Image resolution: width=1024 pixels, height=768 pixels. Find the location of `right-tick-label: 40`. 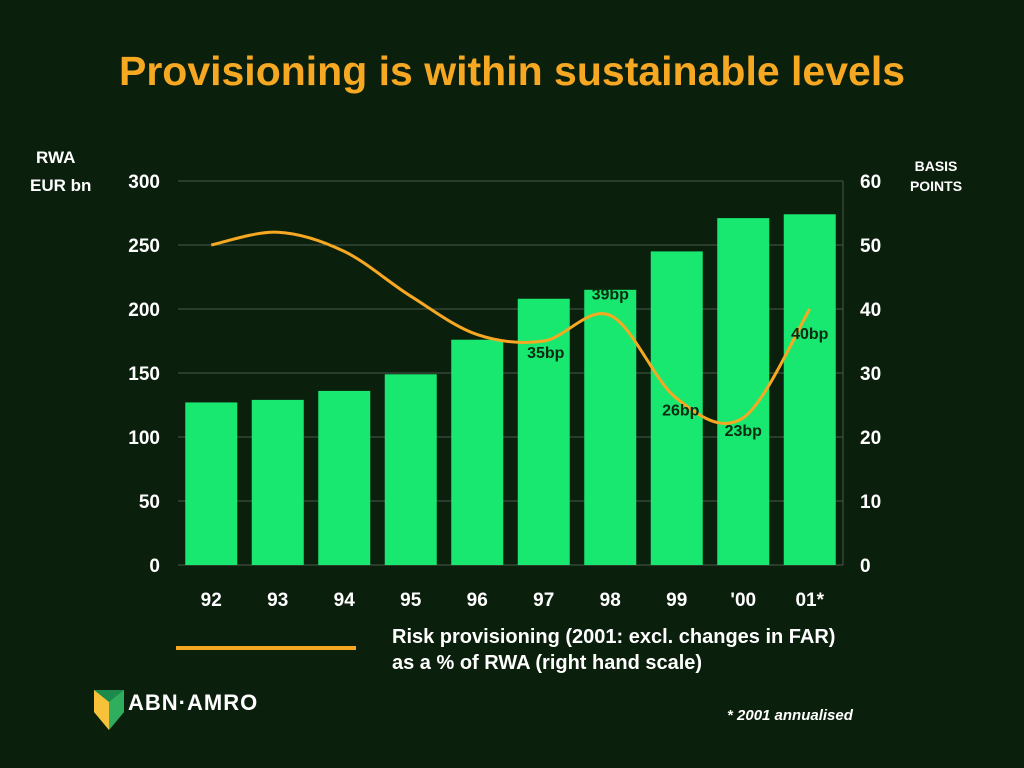

right-tick-label: 40 is located at coordinates (870, 310).